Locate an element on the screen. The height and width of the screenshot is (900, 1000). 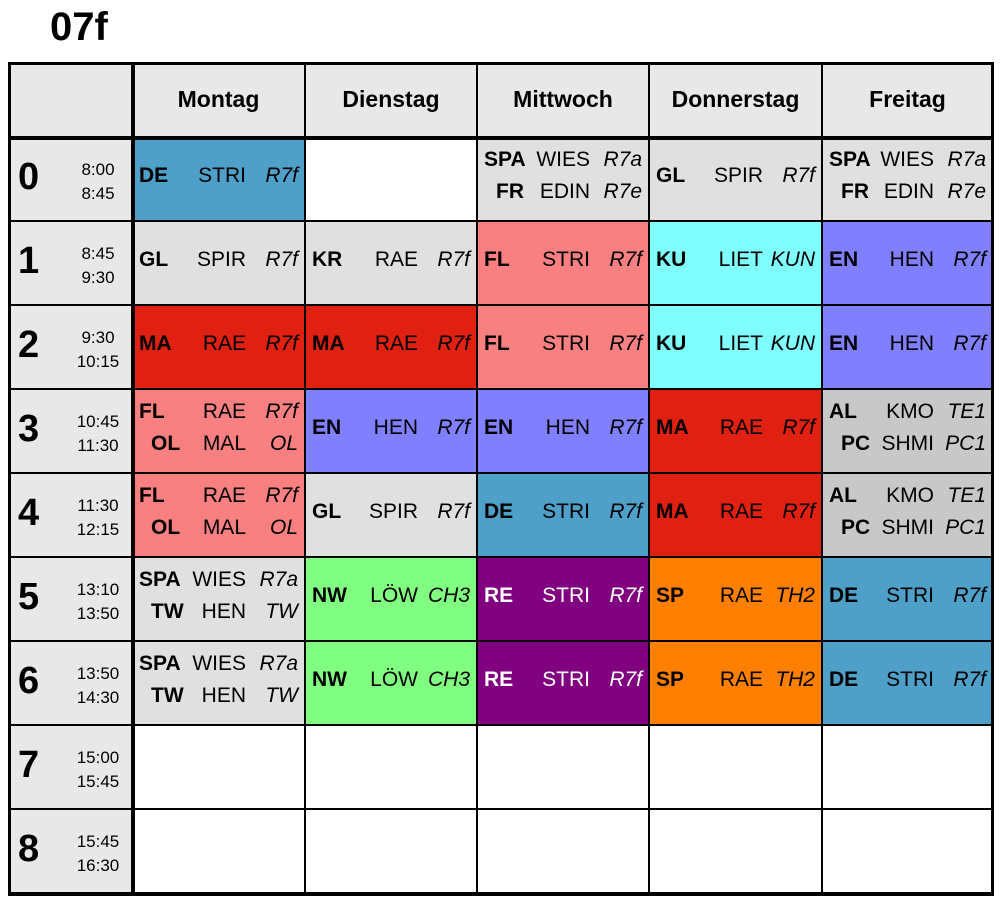
period-start-time: 8:00 is located at coordinates (98, 169).